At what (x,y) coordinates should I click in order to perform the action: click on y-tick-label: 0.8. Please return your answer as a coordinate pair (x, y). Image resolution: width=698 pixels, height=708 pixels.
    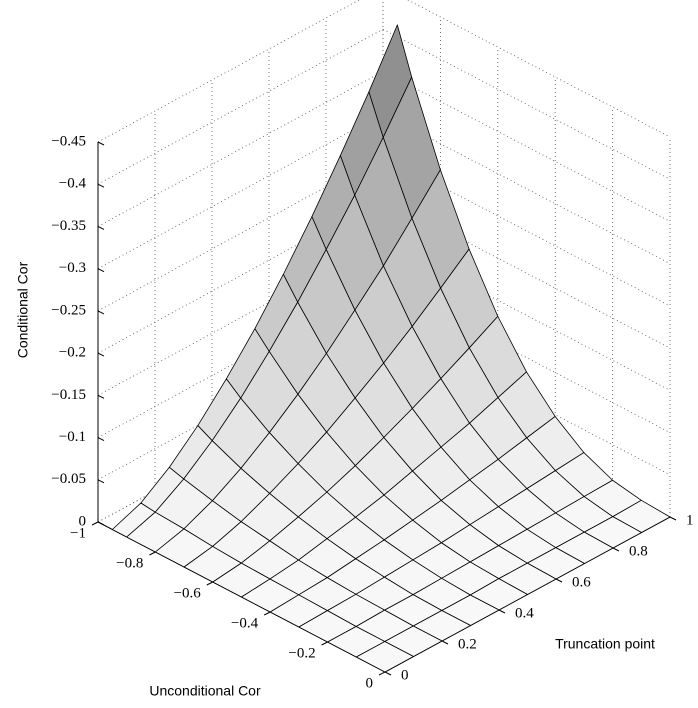
    Looking at the image, I should click on (638, 551).